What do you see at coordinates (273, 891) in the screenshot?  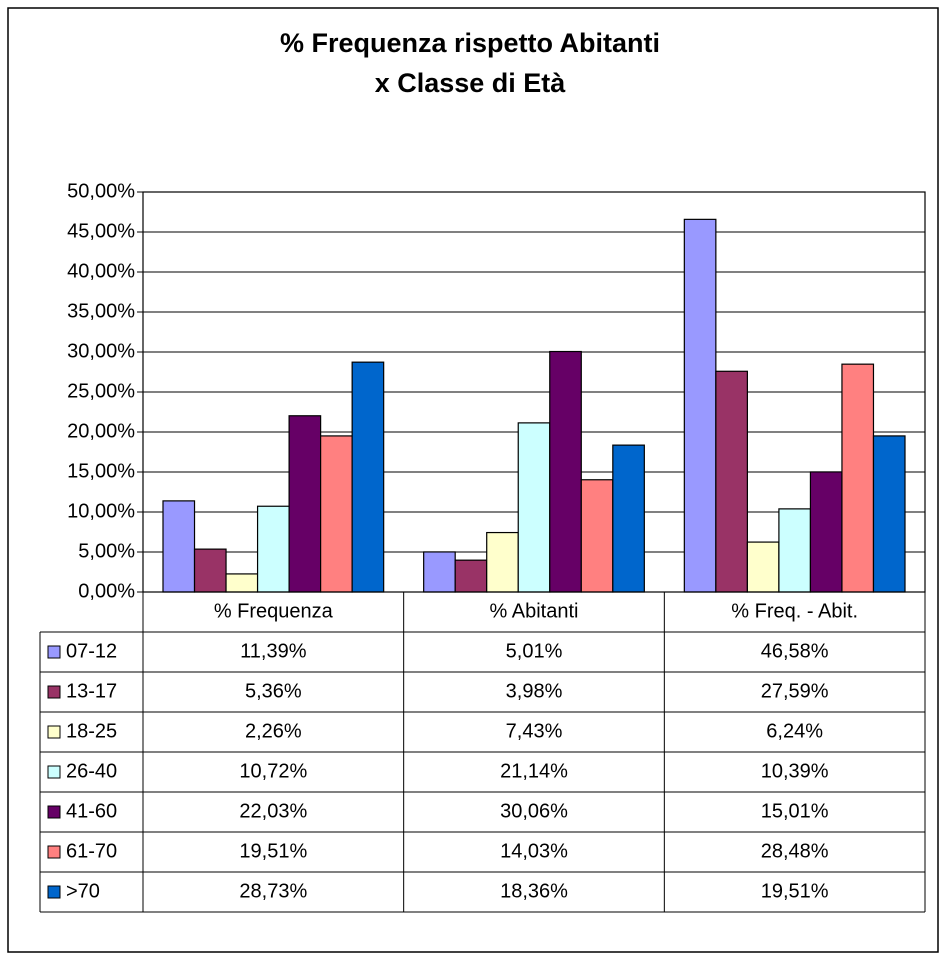 I see `table-value: 28,73%` at bounding box center [273, 891].